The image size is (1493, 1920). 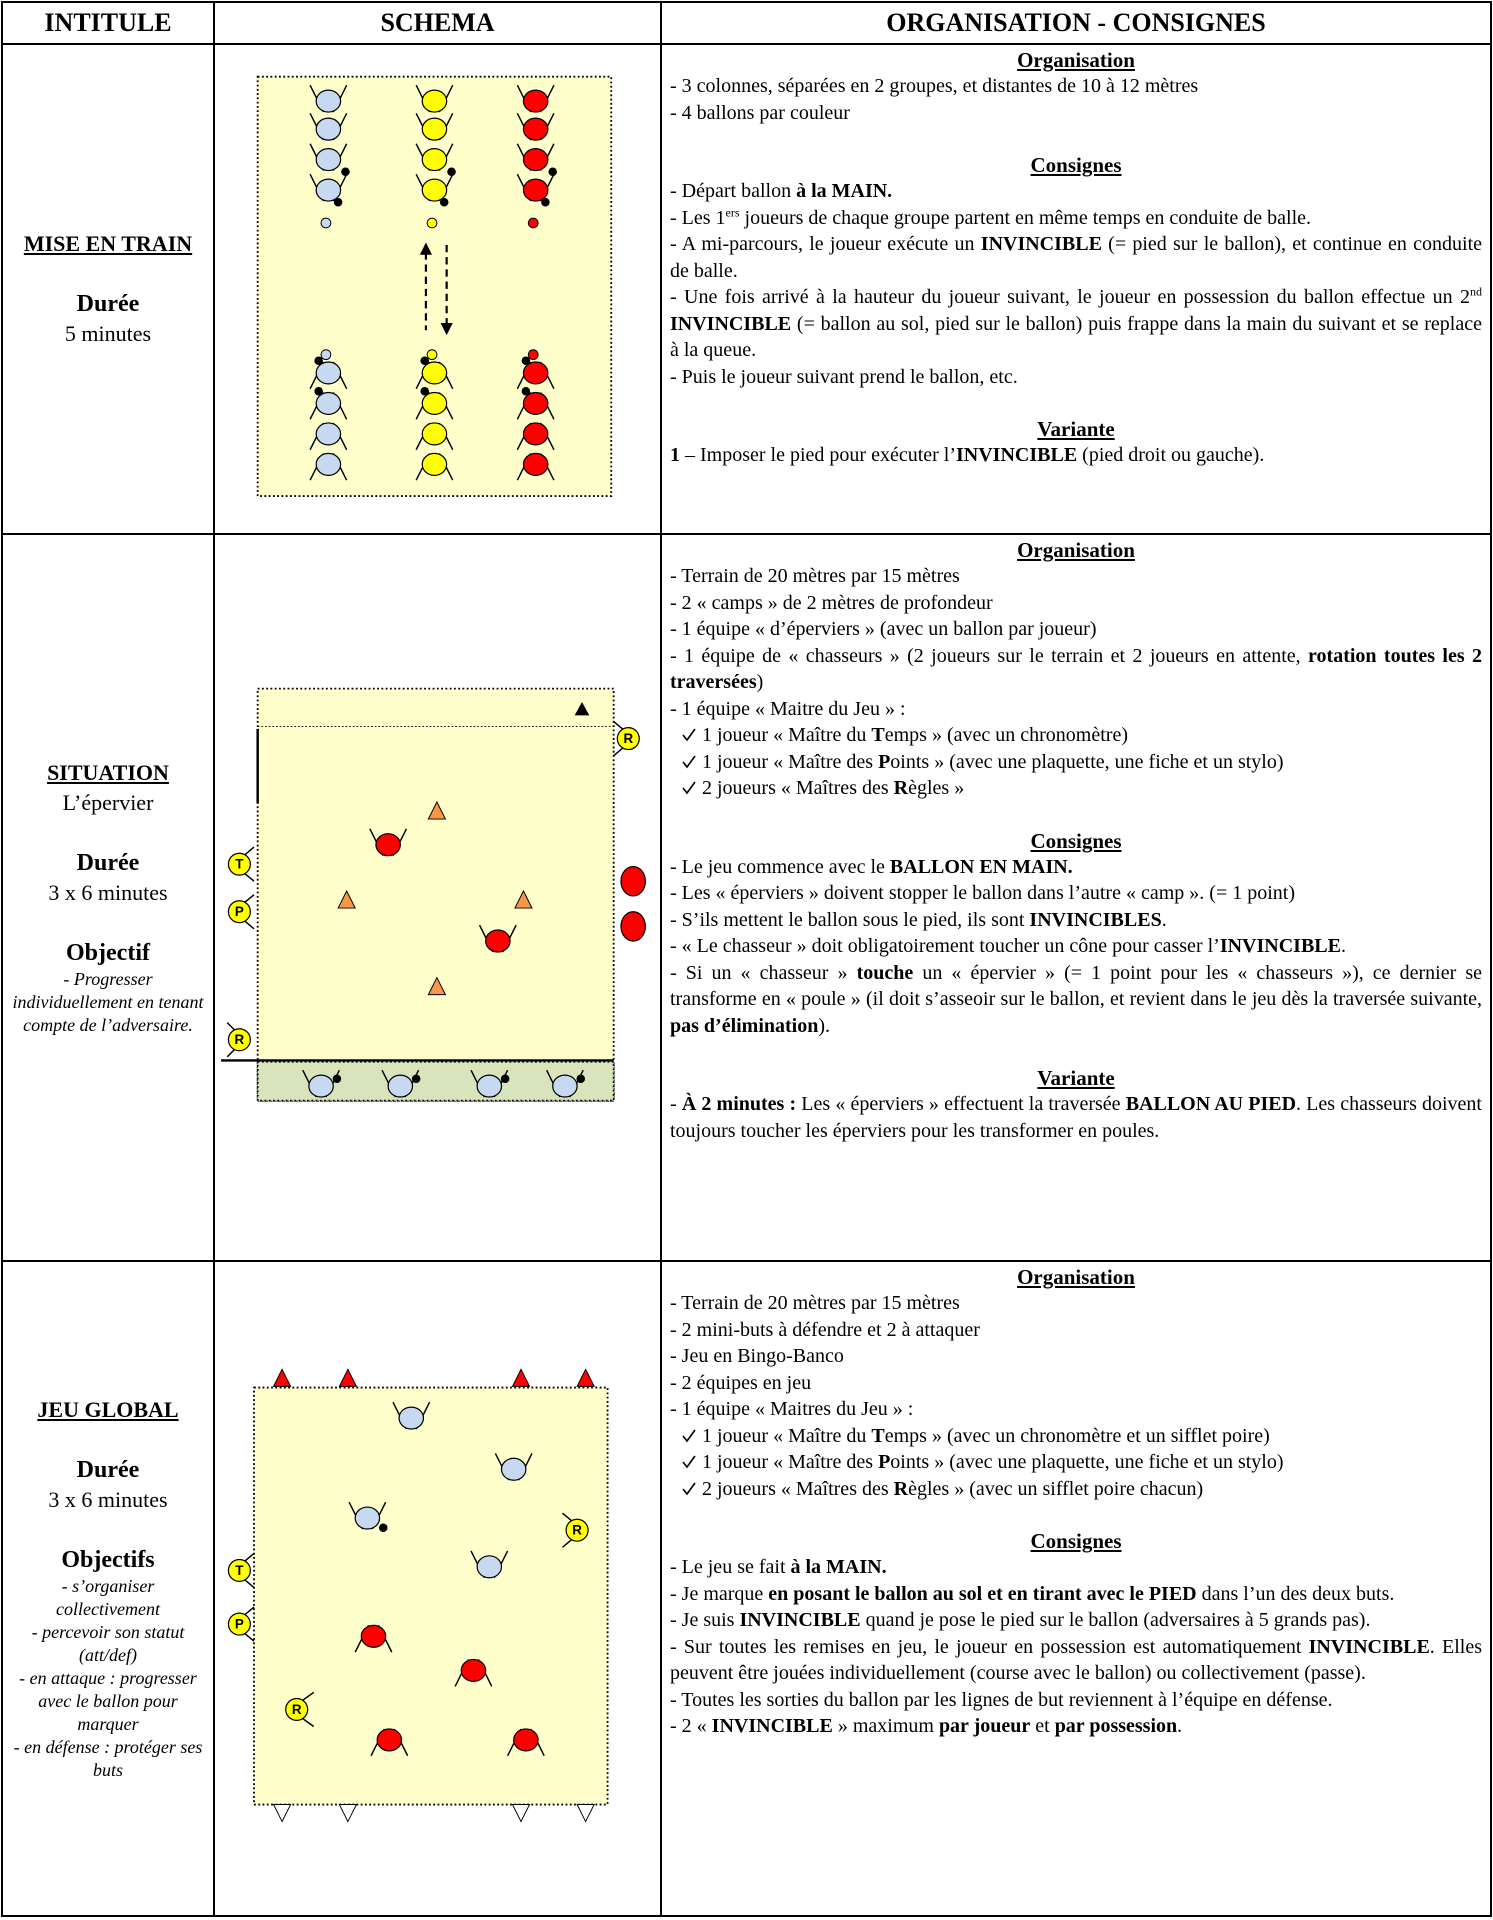 What do you see at coordinates (878, 1435) in the screenshot?
I see `bold-run: T` at bounding box center [878, 1435].